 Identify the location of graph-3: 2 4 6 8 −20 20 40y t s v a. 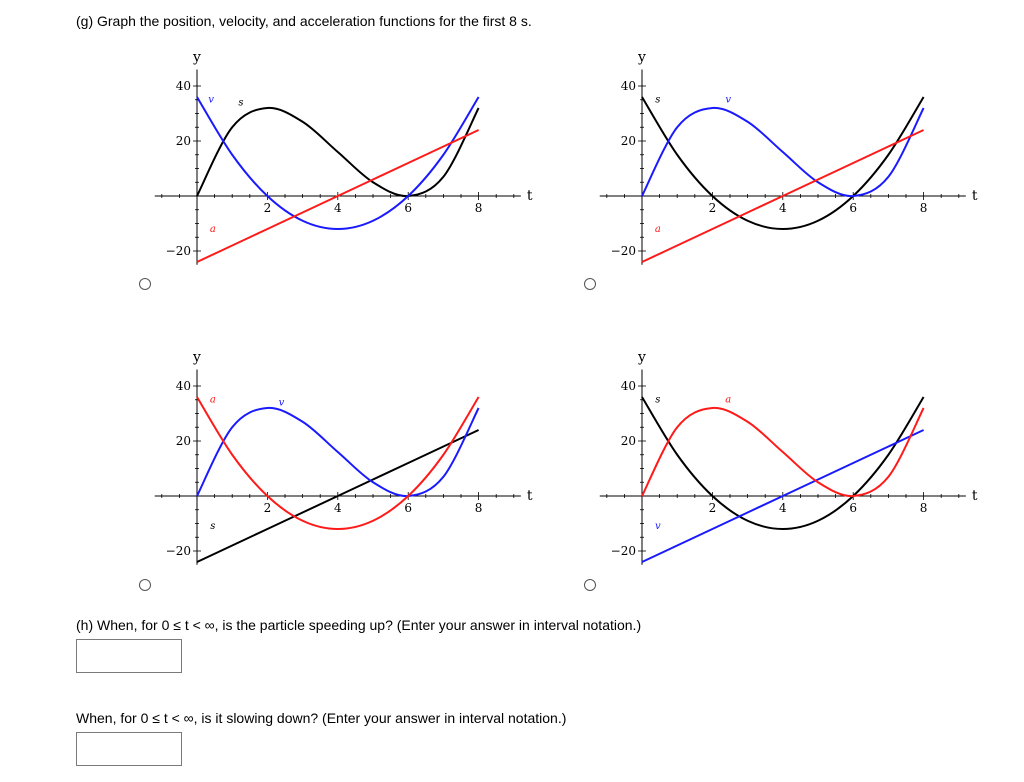
(343, 457).